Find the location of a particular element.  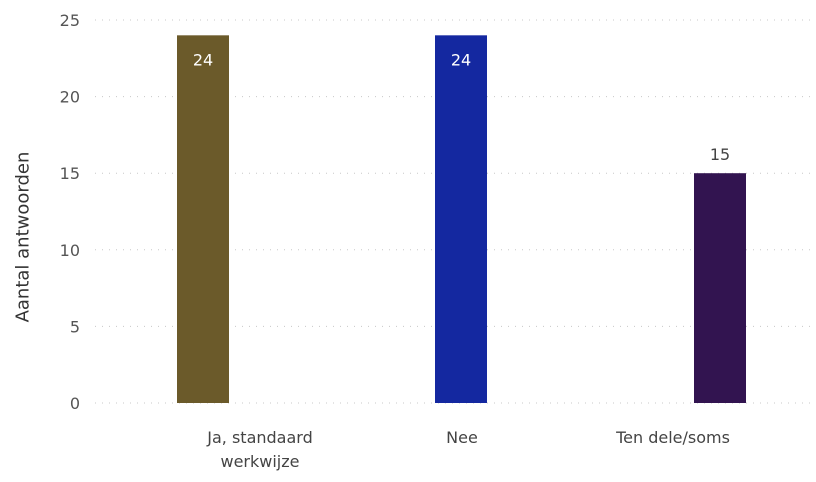

x-tick-label-1: Ja, standaard werkwijze is located at coordinates (260, 449).